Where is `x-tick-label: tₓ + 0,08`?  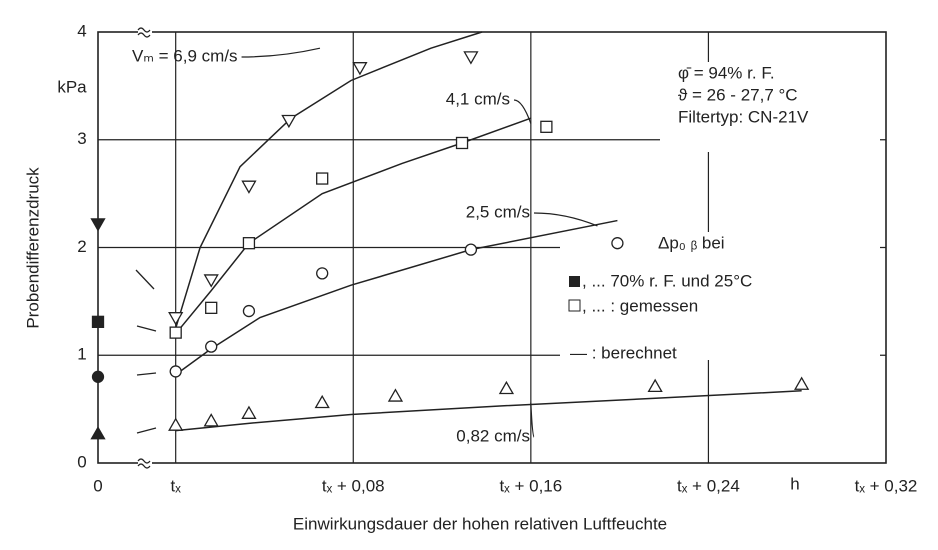
x-tick-label: tₓ + 0,08 is located at coordinates (353, 485).